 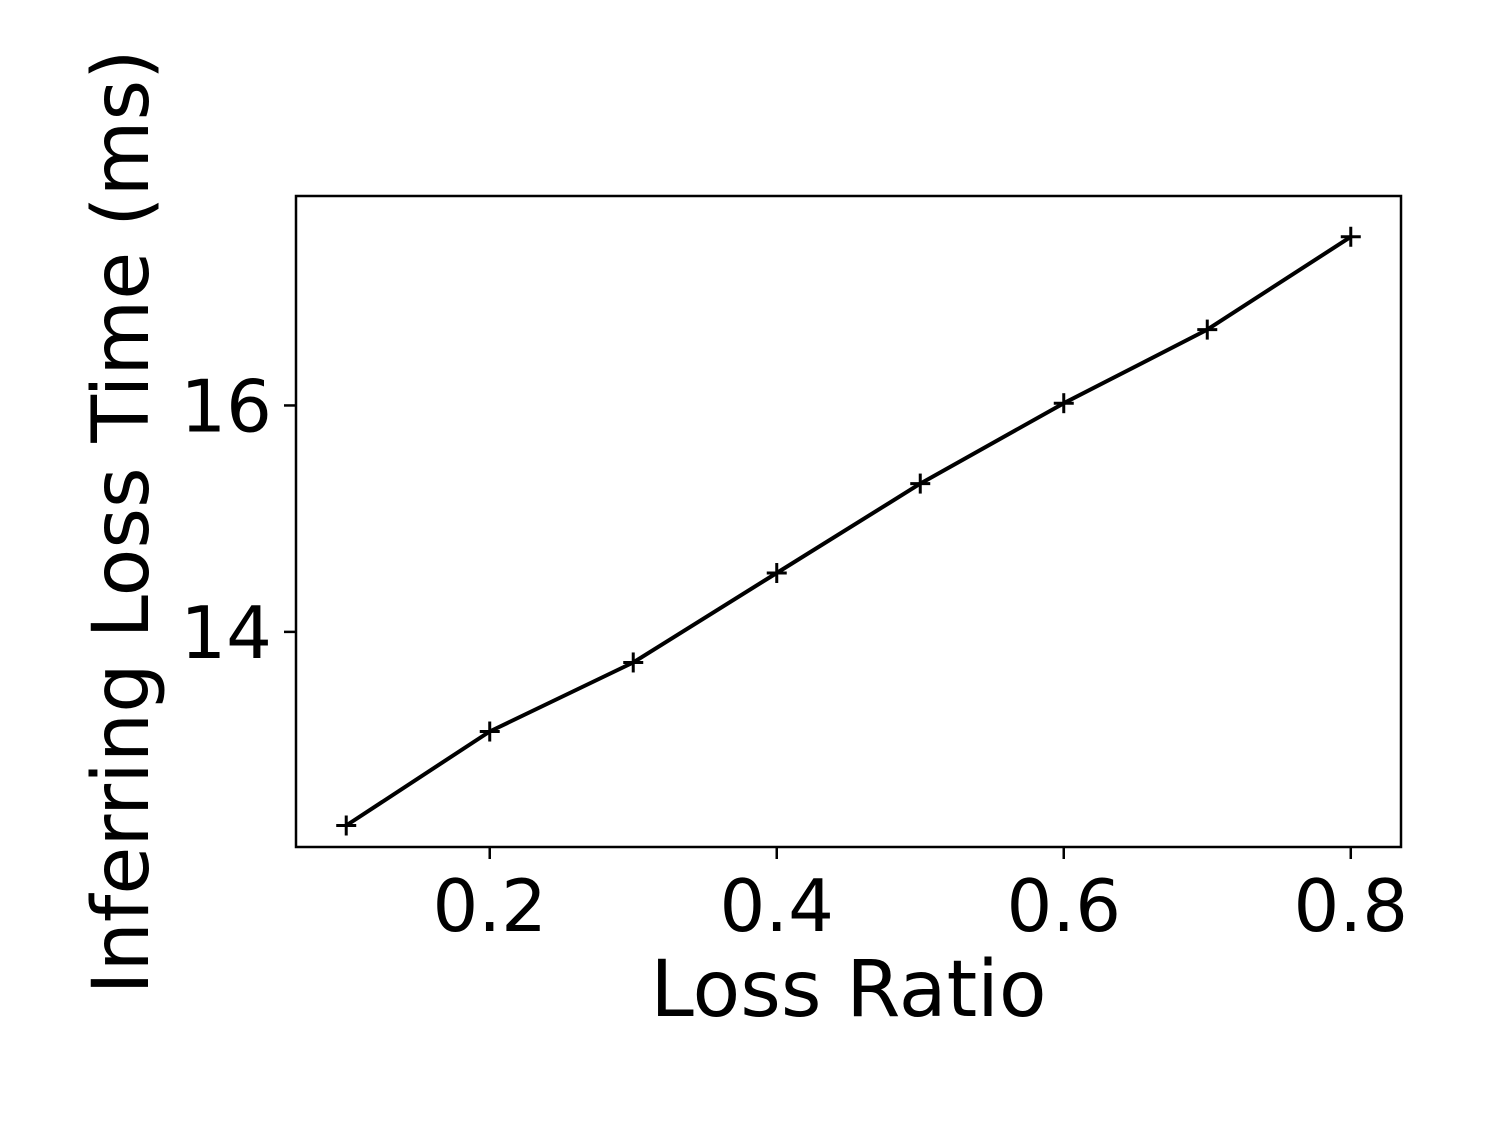 What do you see at coordinates (226, 406) in the screenshot?
I see `y-tick-label: 16` at bounding box center [226, 406].